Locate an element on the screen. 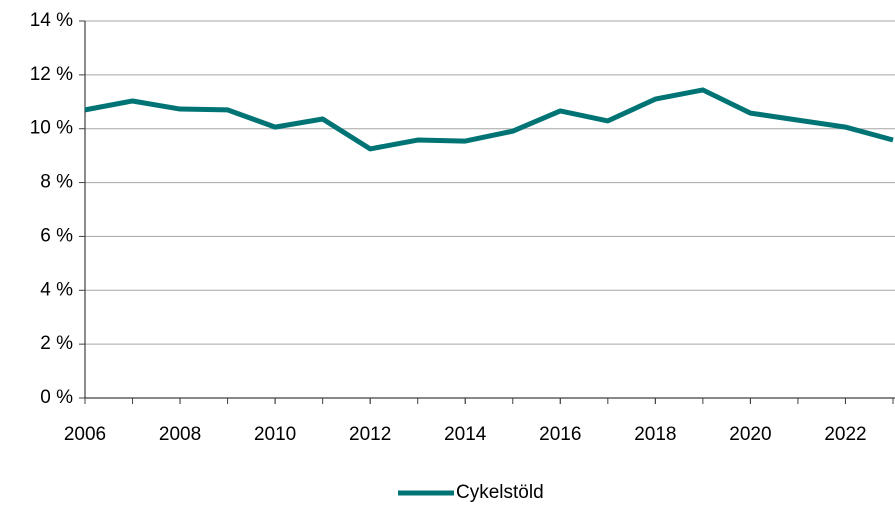  y-tick-label: 10 % is located at coordinates (51, 128).